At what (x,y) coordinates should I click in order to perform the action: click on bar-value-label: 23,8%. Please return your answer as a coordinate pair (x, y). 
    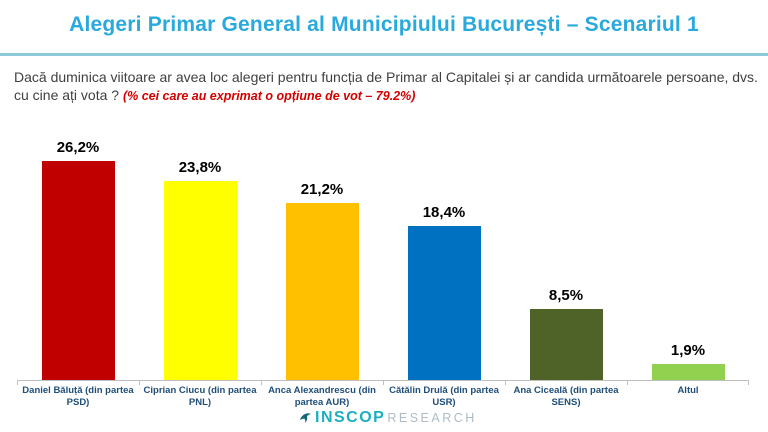
    Looking at the image, I should click on (200, 167).